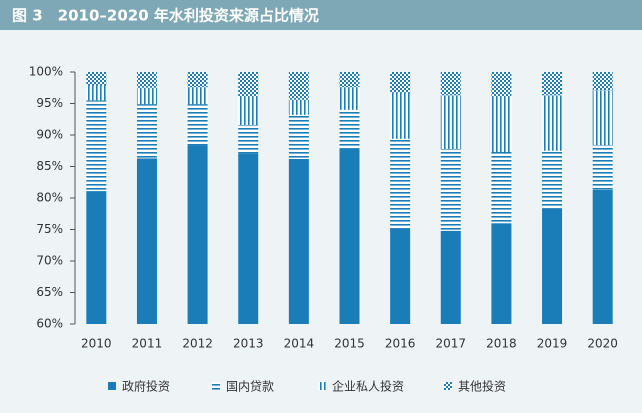  Describe the element at coordinates (49, 261) in the screenshot. I see `y-tick-label: 70%` at that location.